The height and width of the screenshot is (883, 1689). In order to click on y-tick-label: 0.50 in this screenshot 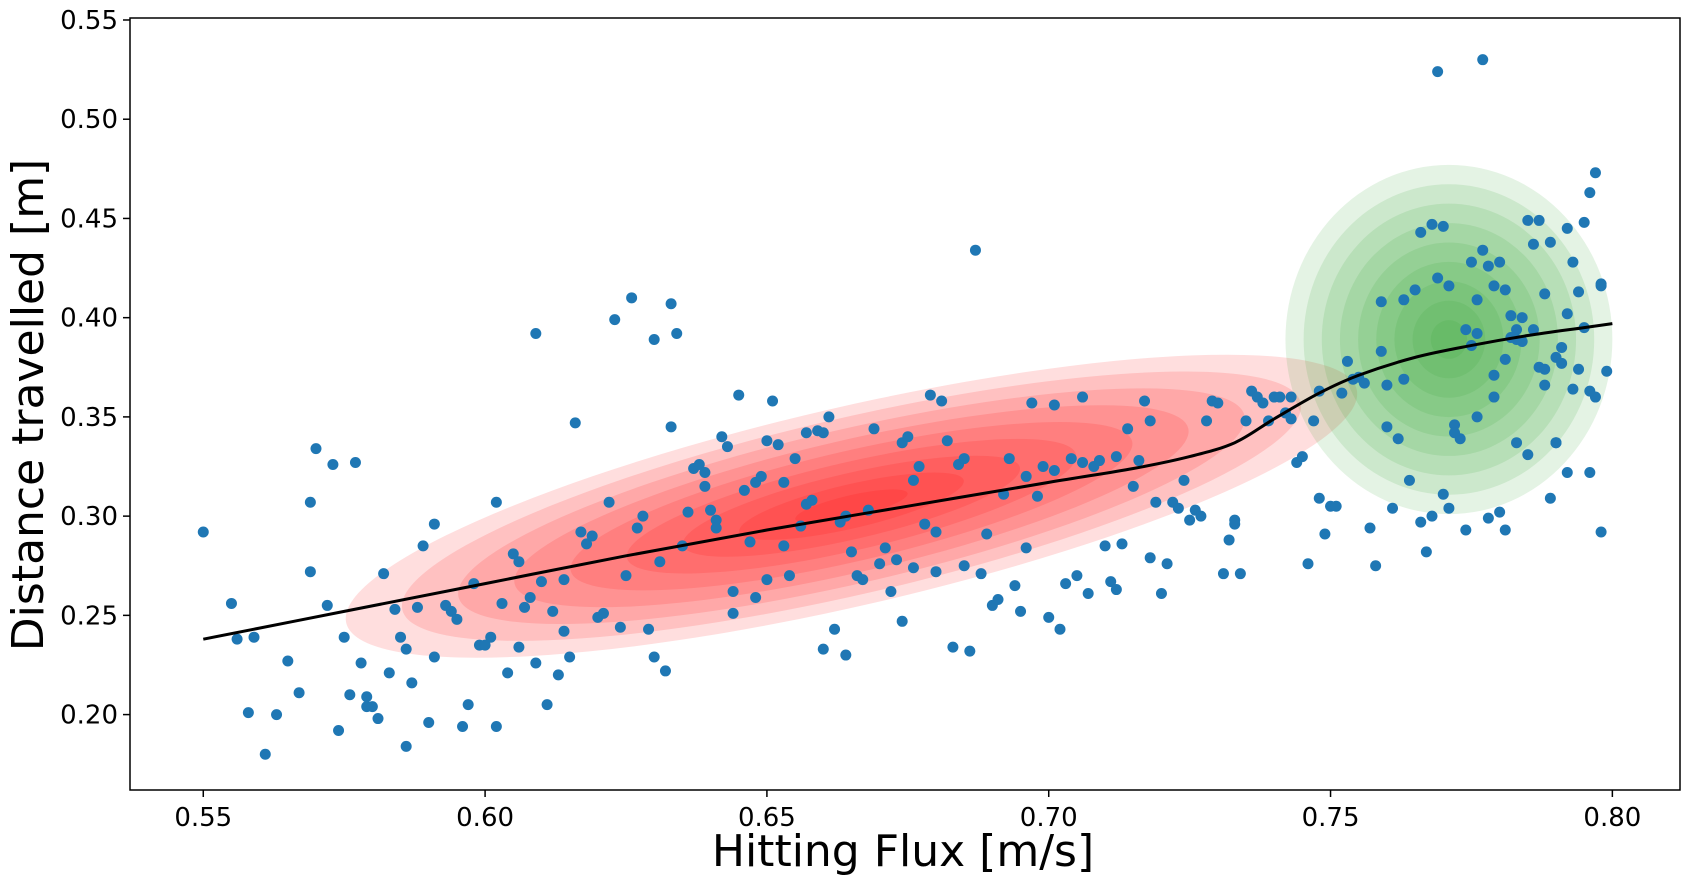, I will do `click(89, 120)`.